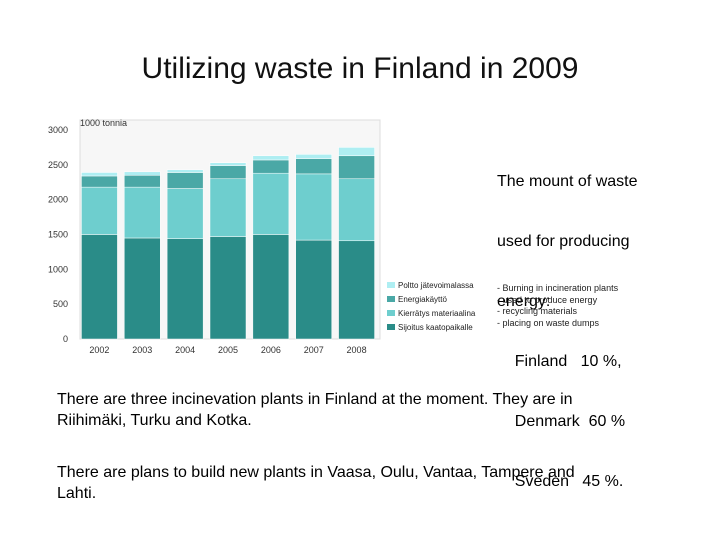  Describe the element at coordinates (548, 322) in the screenshot. I see `legend-note: - placing on waste dumps` at that location.